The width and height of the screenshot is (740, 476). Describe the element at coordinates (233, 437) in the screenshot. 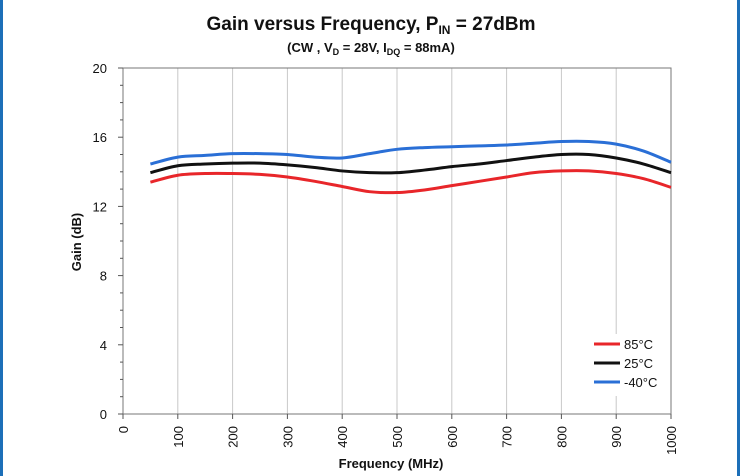

I see `x-tick-label: 200` at that location.